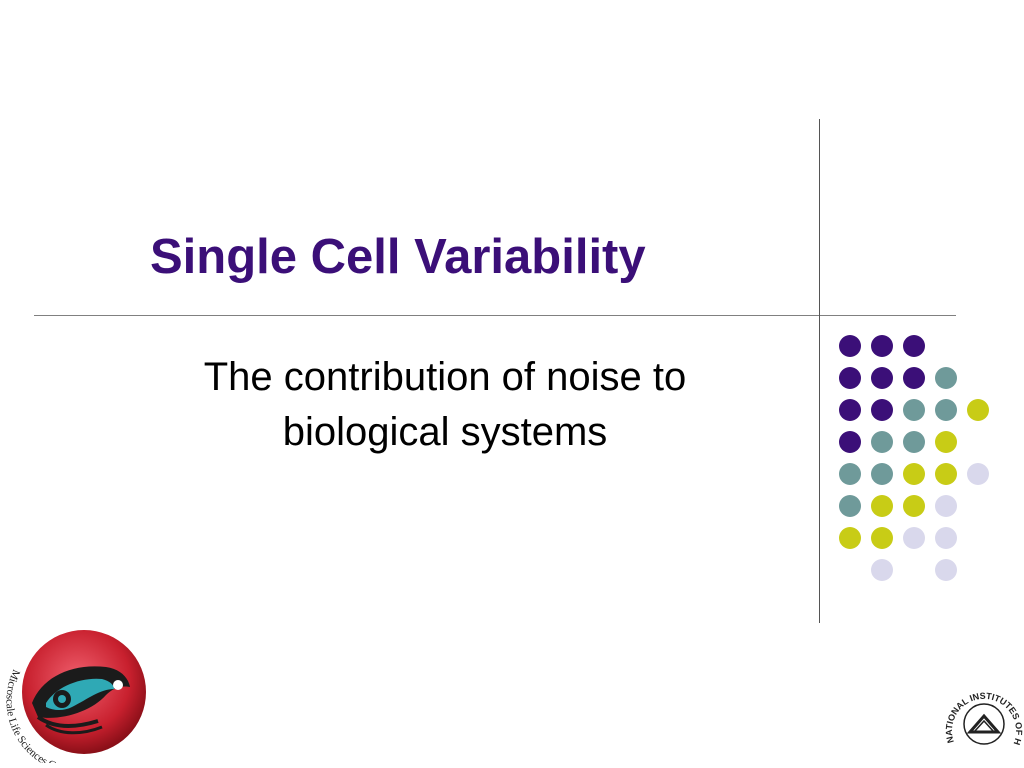 The width and height of the screenshot is (1024, 768). I want to click on salmon-emblem-icon: Microscale Life Sciences Center, so click(74, 696).